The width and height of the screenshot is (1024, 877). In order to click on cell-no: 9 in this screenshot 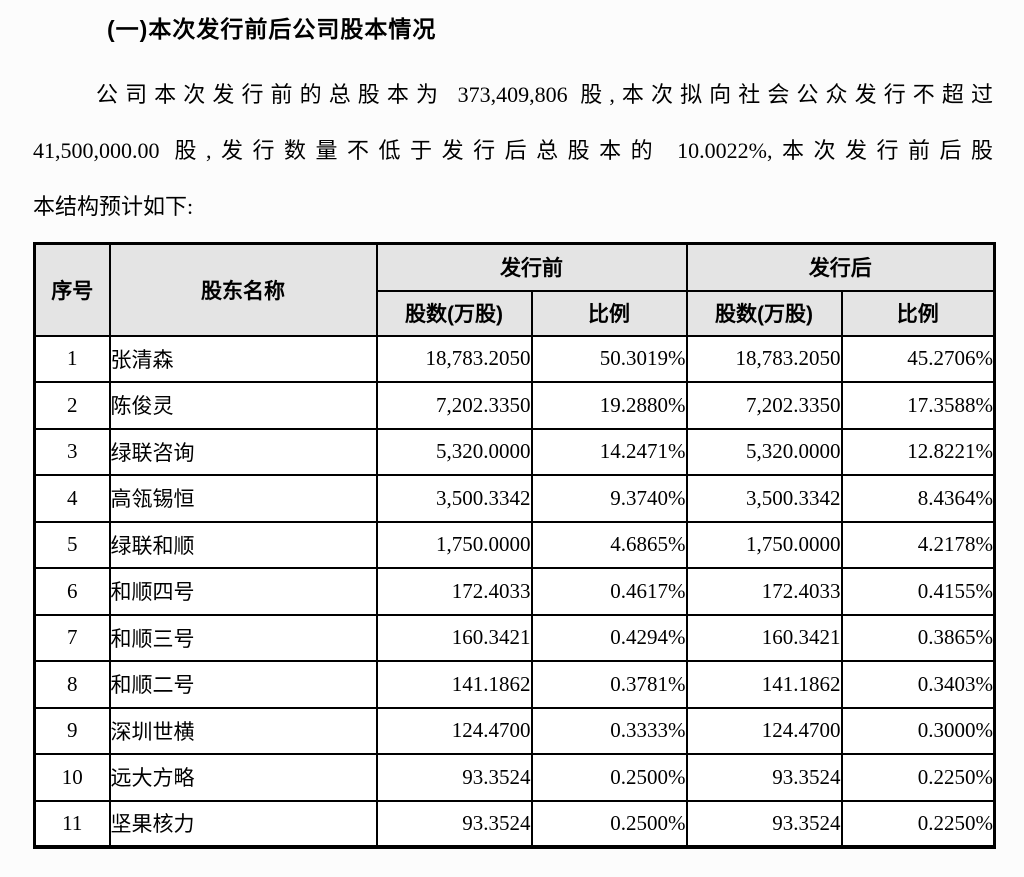, I will do `click(72, 730)`.